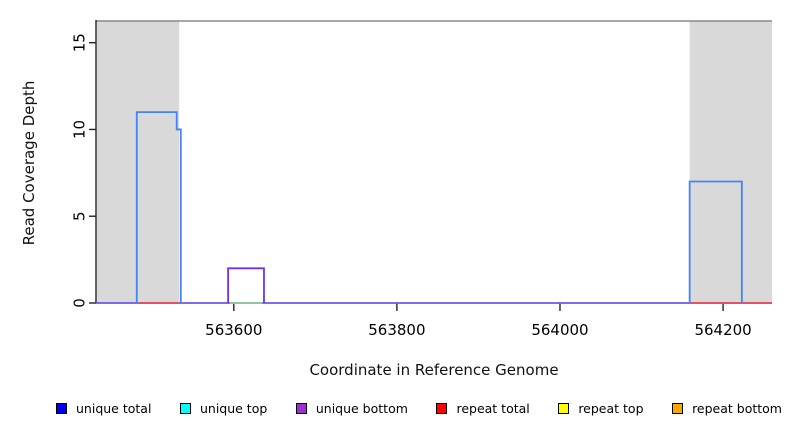 The width and height of the screenshot is (792, 432). Describe the element at coordinates (158, 207) in the screenshot. I see `coverage-outline-unique-total-left` at that location.